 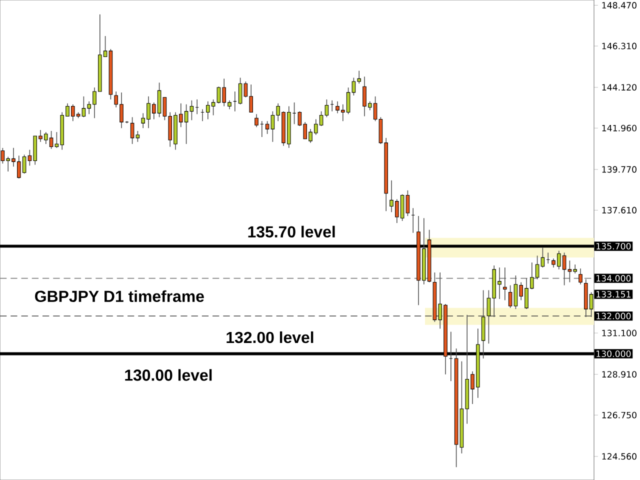 I want to click on y-tick-label: 128.910, so click(x=619, y=374).